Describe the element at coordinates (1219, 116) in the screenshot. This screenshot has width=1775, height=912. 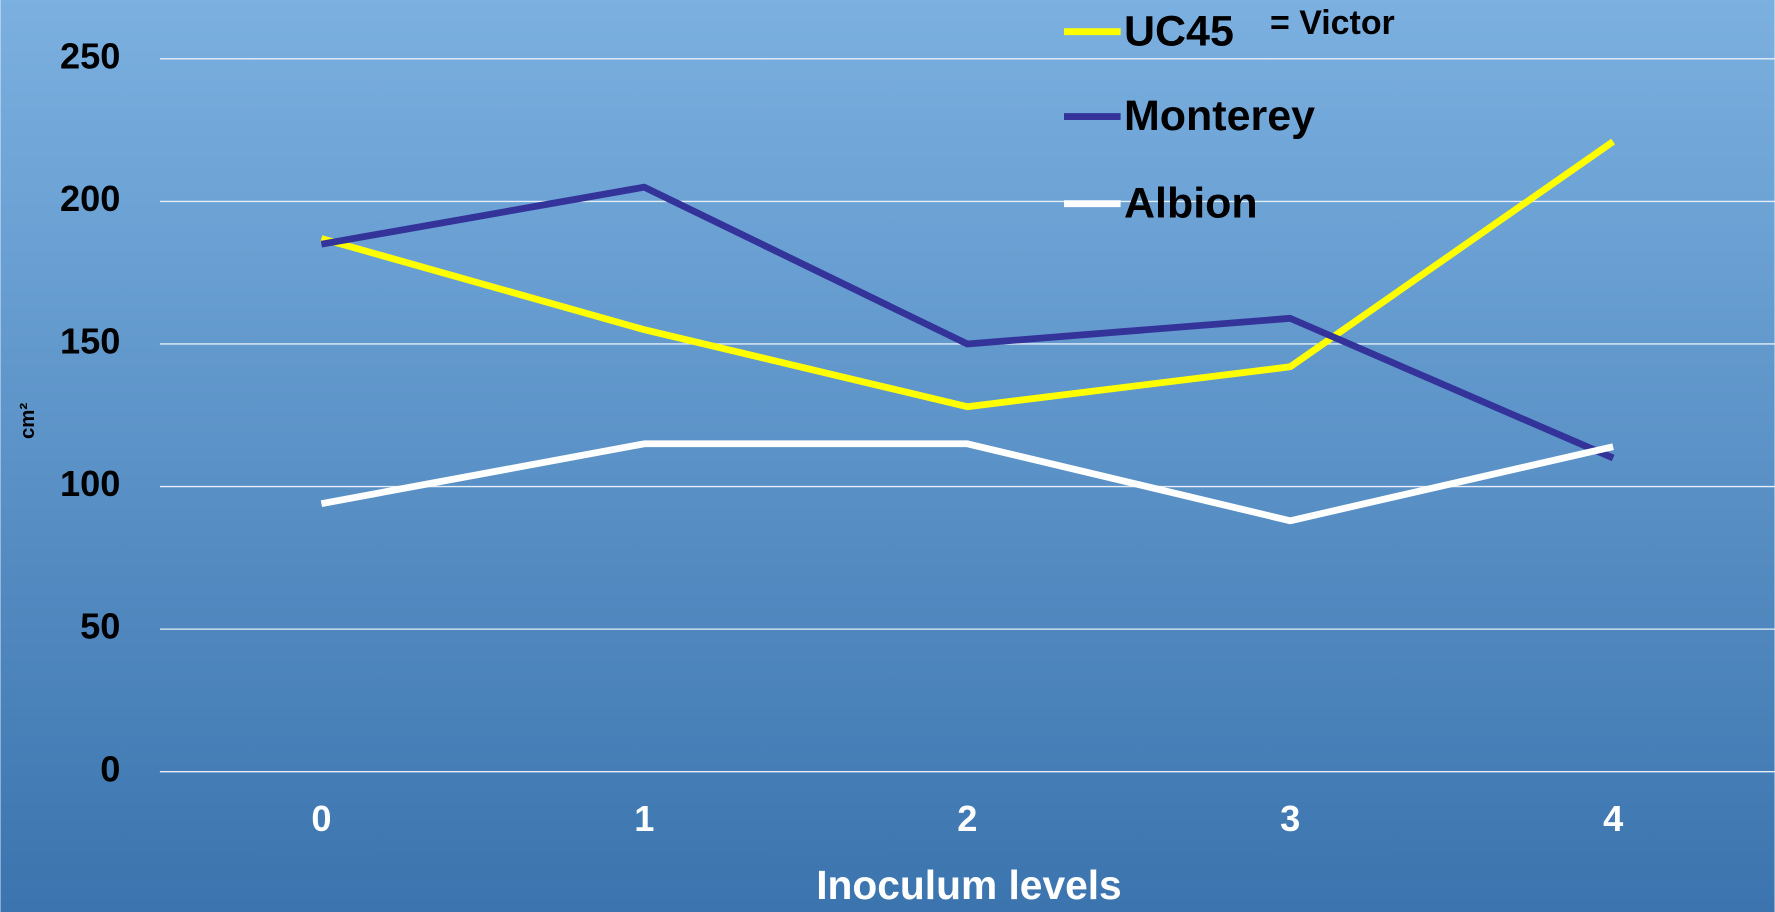
I see `legend-label: Monterey` at that location.